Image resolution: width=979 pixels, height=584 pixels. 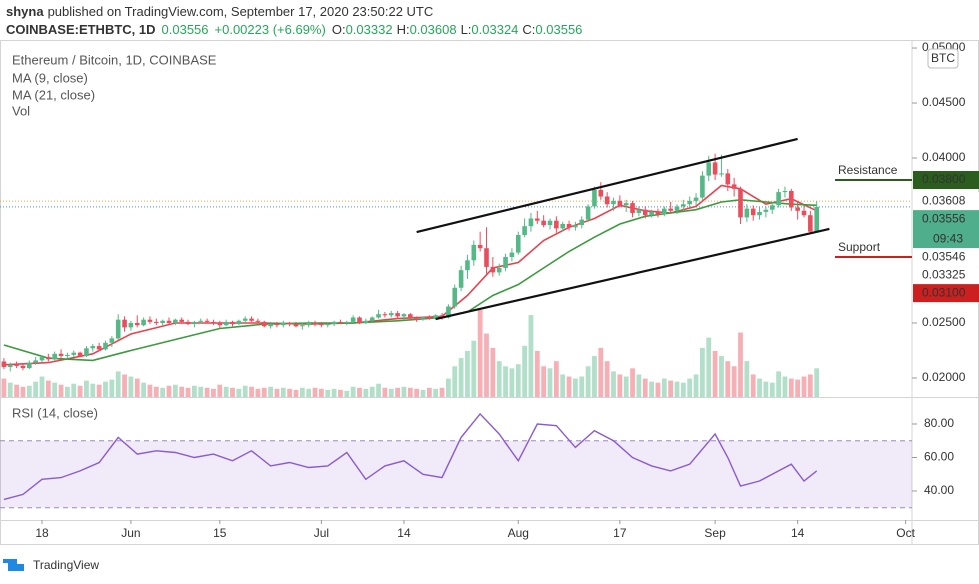 What do you see at coordinates (114, 59) in the screenshot?
I see `legend-title: Ethereum / Bitcoin, 1D, COINBASE` at bounding box center [114, 59].